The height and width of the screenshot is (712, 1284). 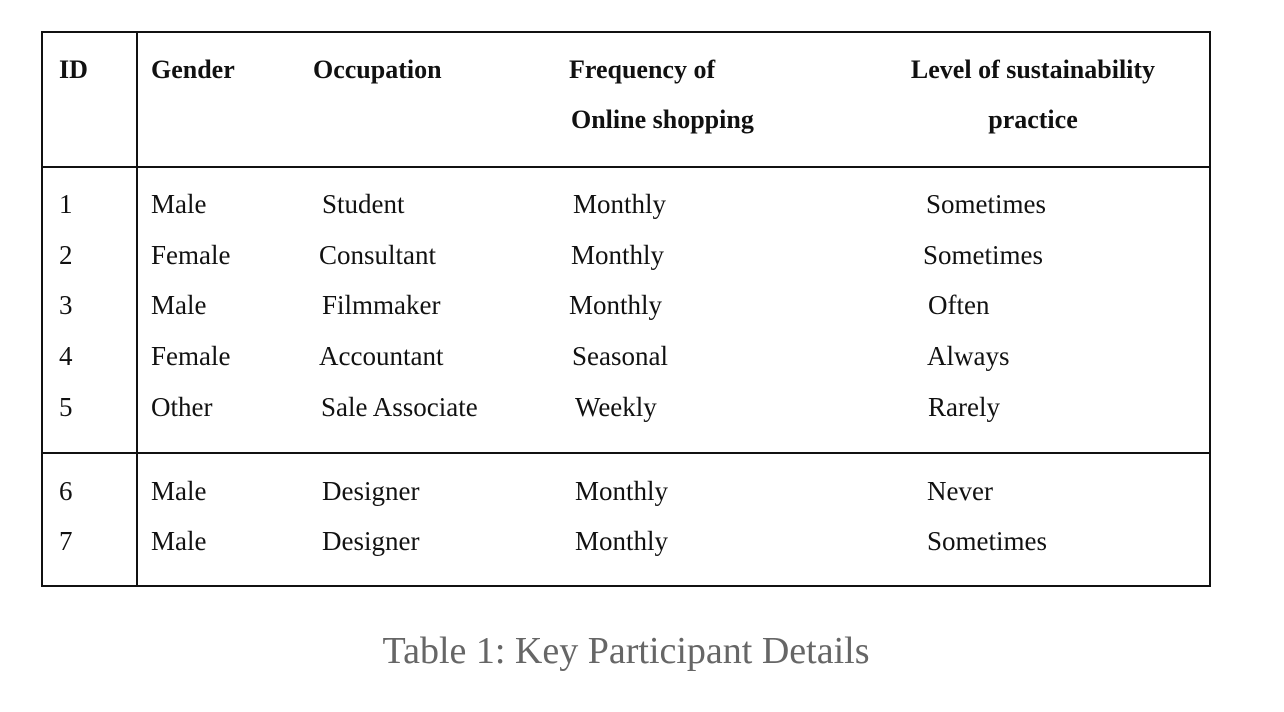 I want to click on cell-sustainability: Often, so click(x=959, y=305).